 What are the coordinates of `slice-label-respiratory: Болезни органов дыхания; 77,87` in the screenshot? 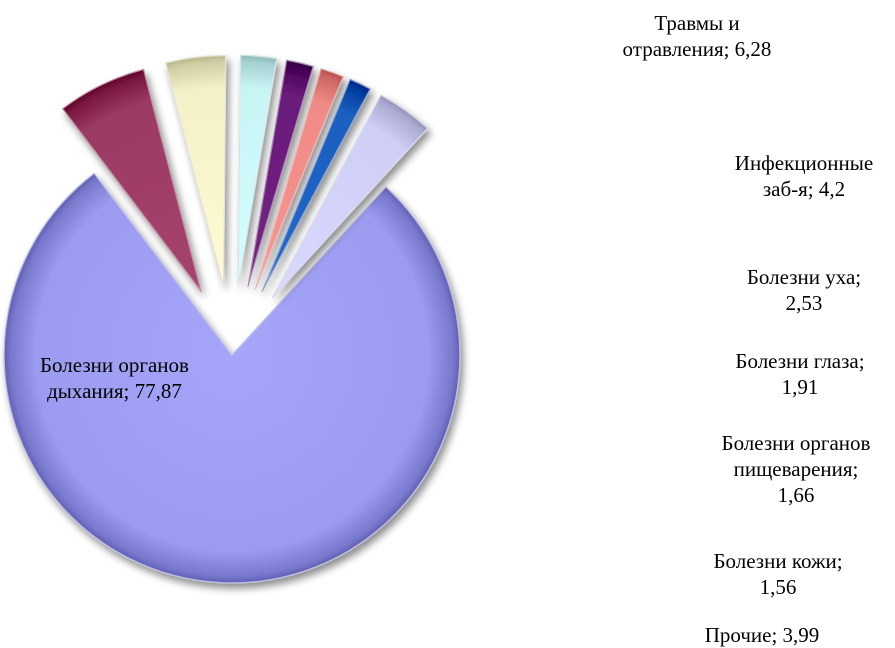 It's located at (114, 378).